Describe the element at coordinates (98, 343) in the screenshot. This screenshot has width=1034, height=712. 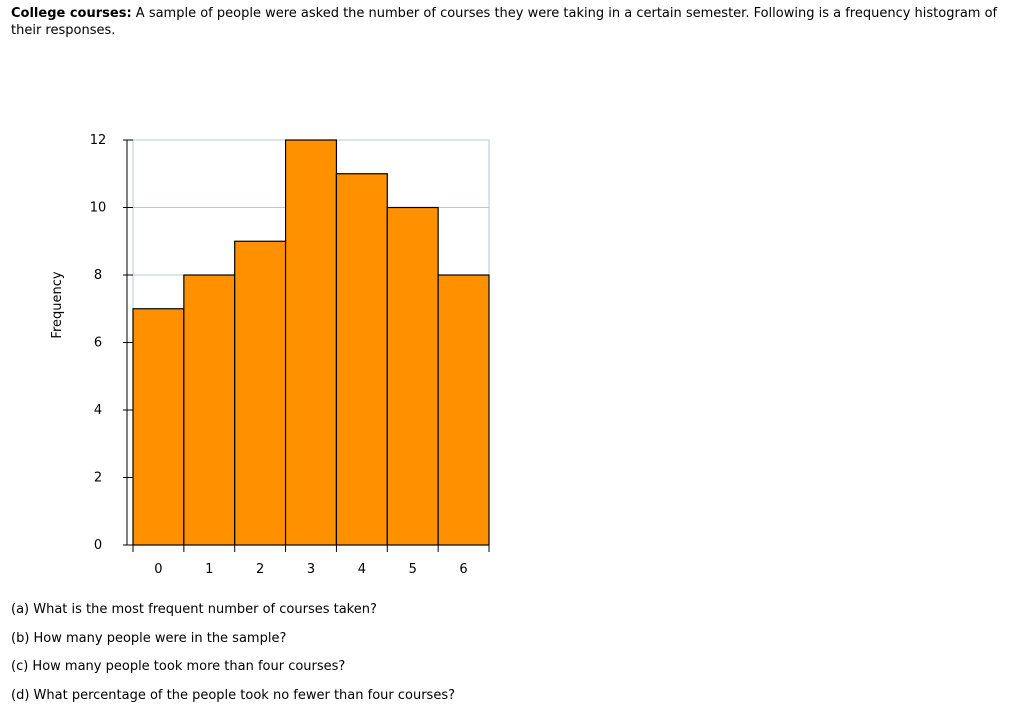
I see `y-tick-label-3: 6` at that location.